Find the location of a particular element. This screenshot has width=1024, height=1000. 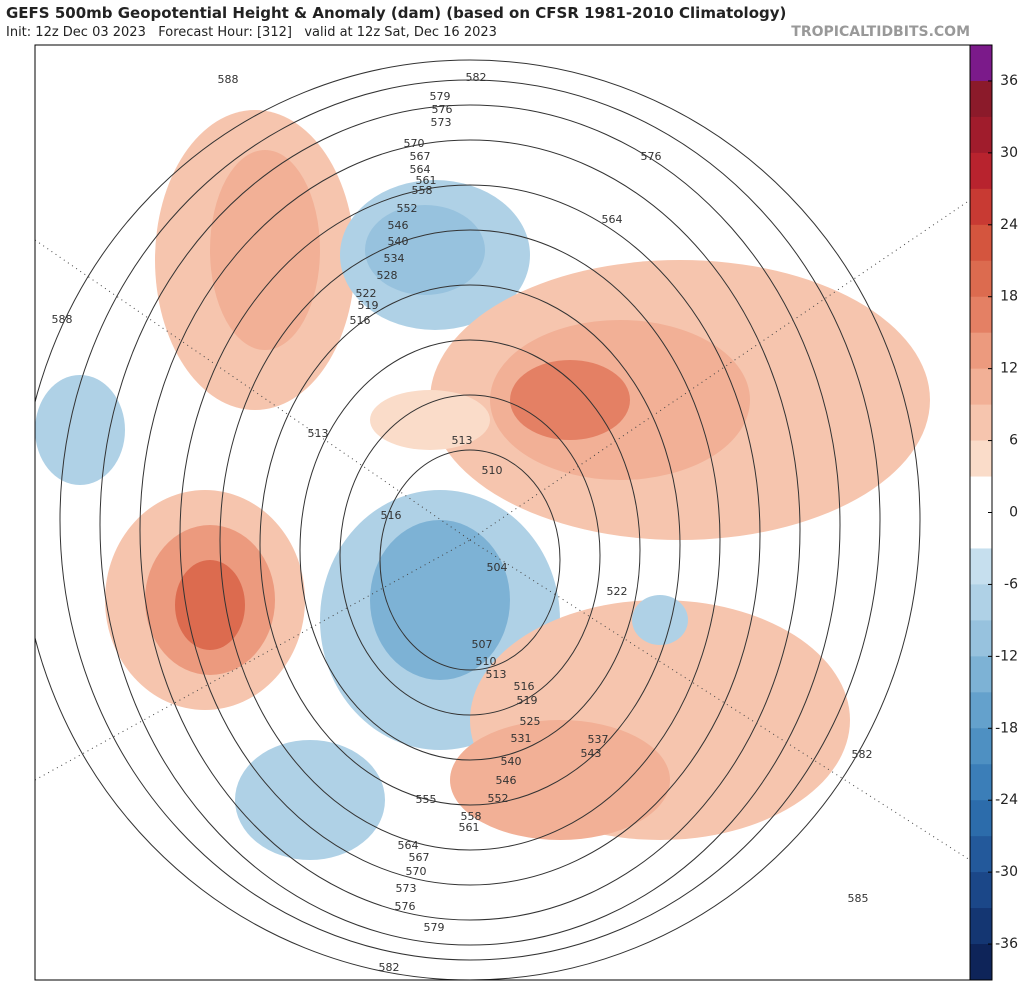

contour-label: 537 is located at coordinates (598, 739).